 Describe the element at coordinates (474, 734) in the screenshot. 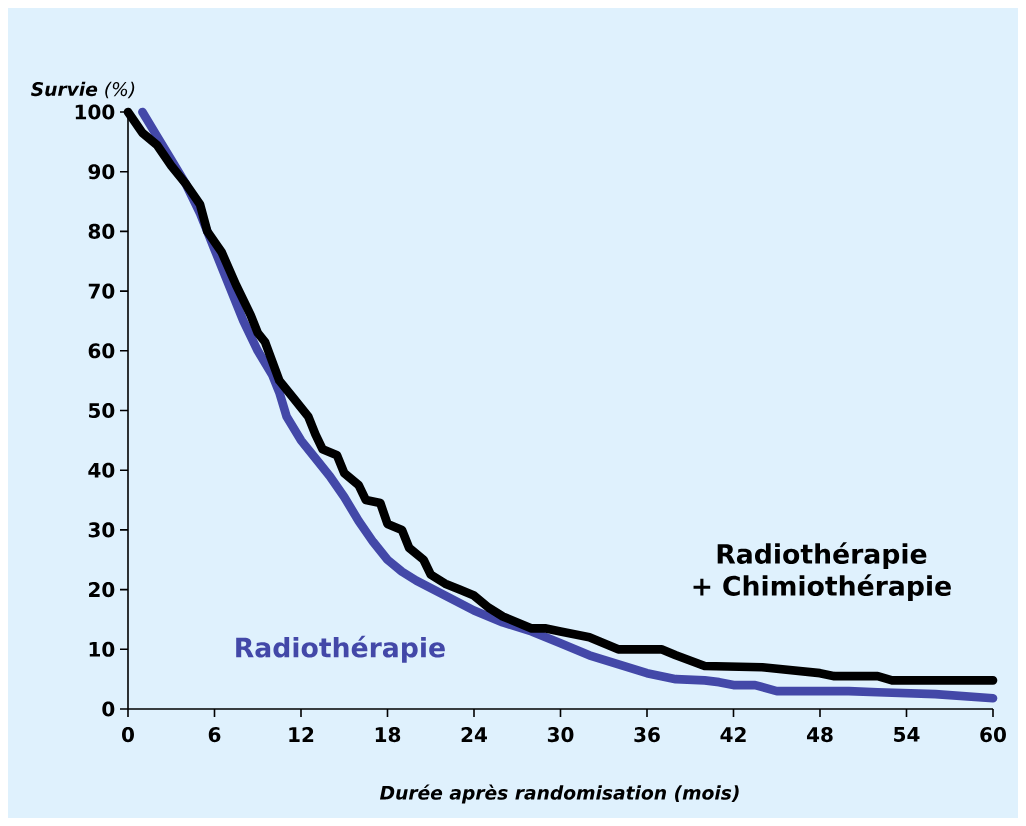

I see `x-tick-label: 24` at that location.